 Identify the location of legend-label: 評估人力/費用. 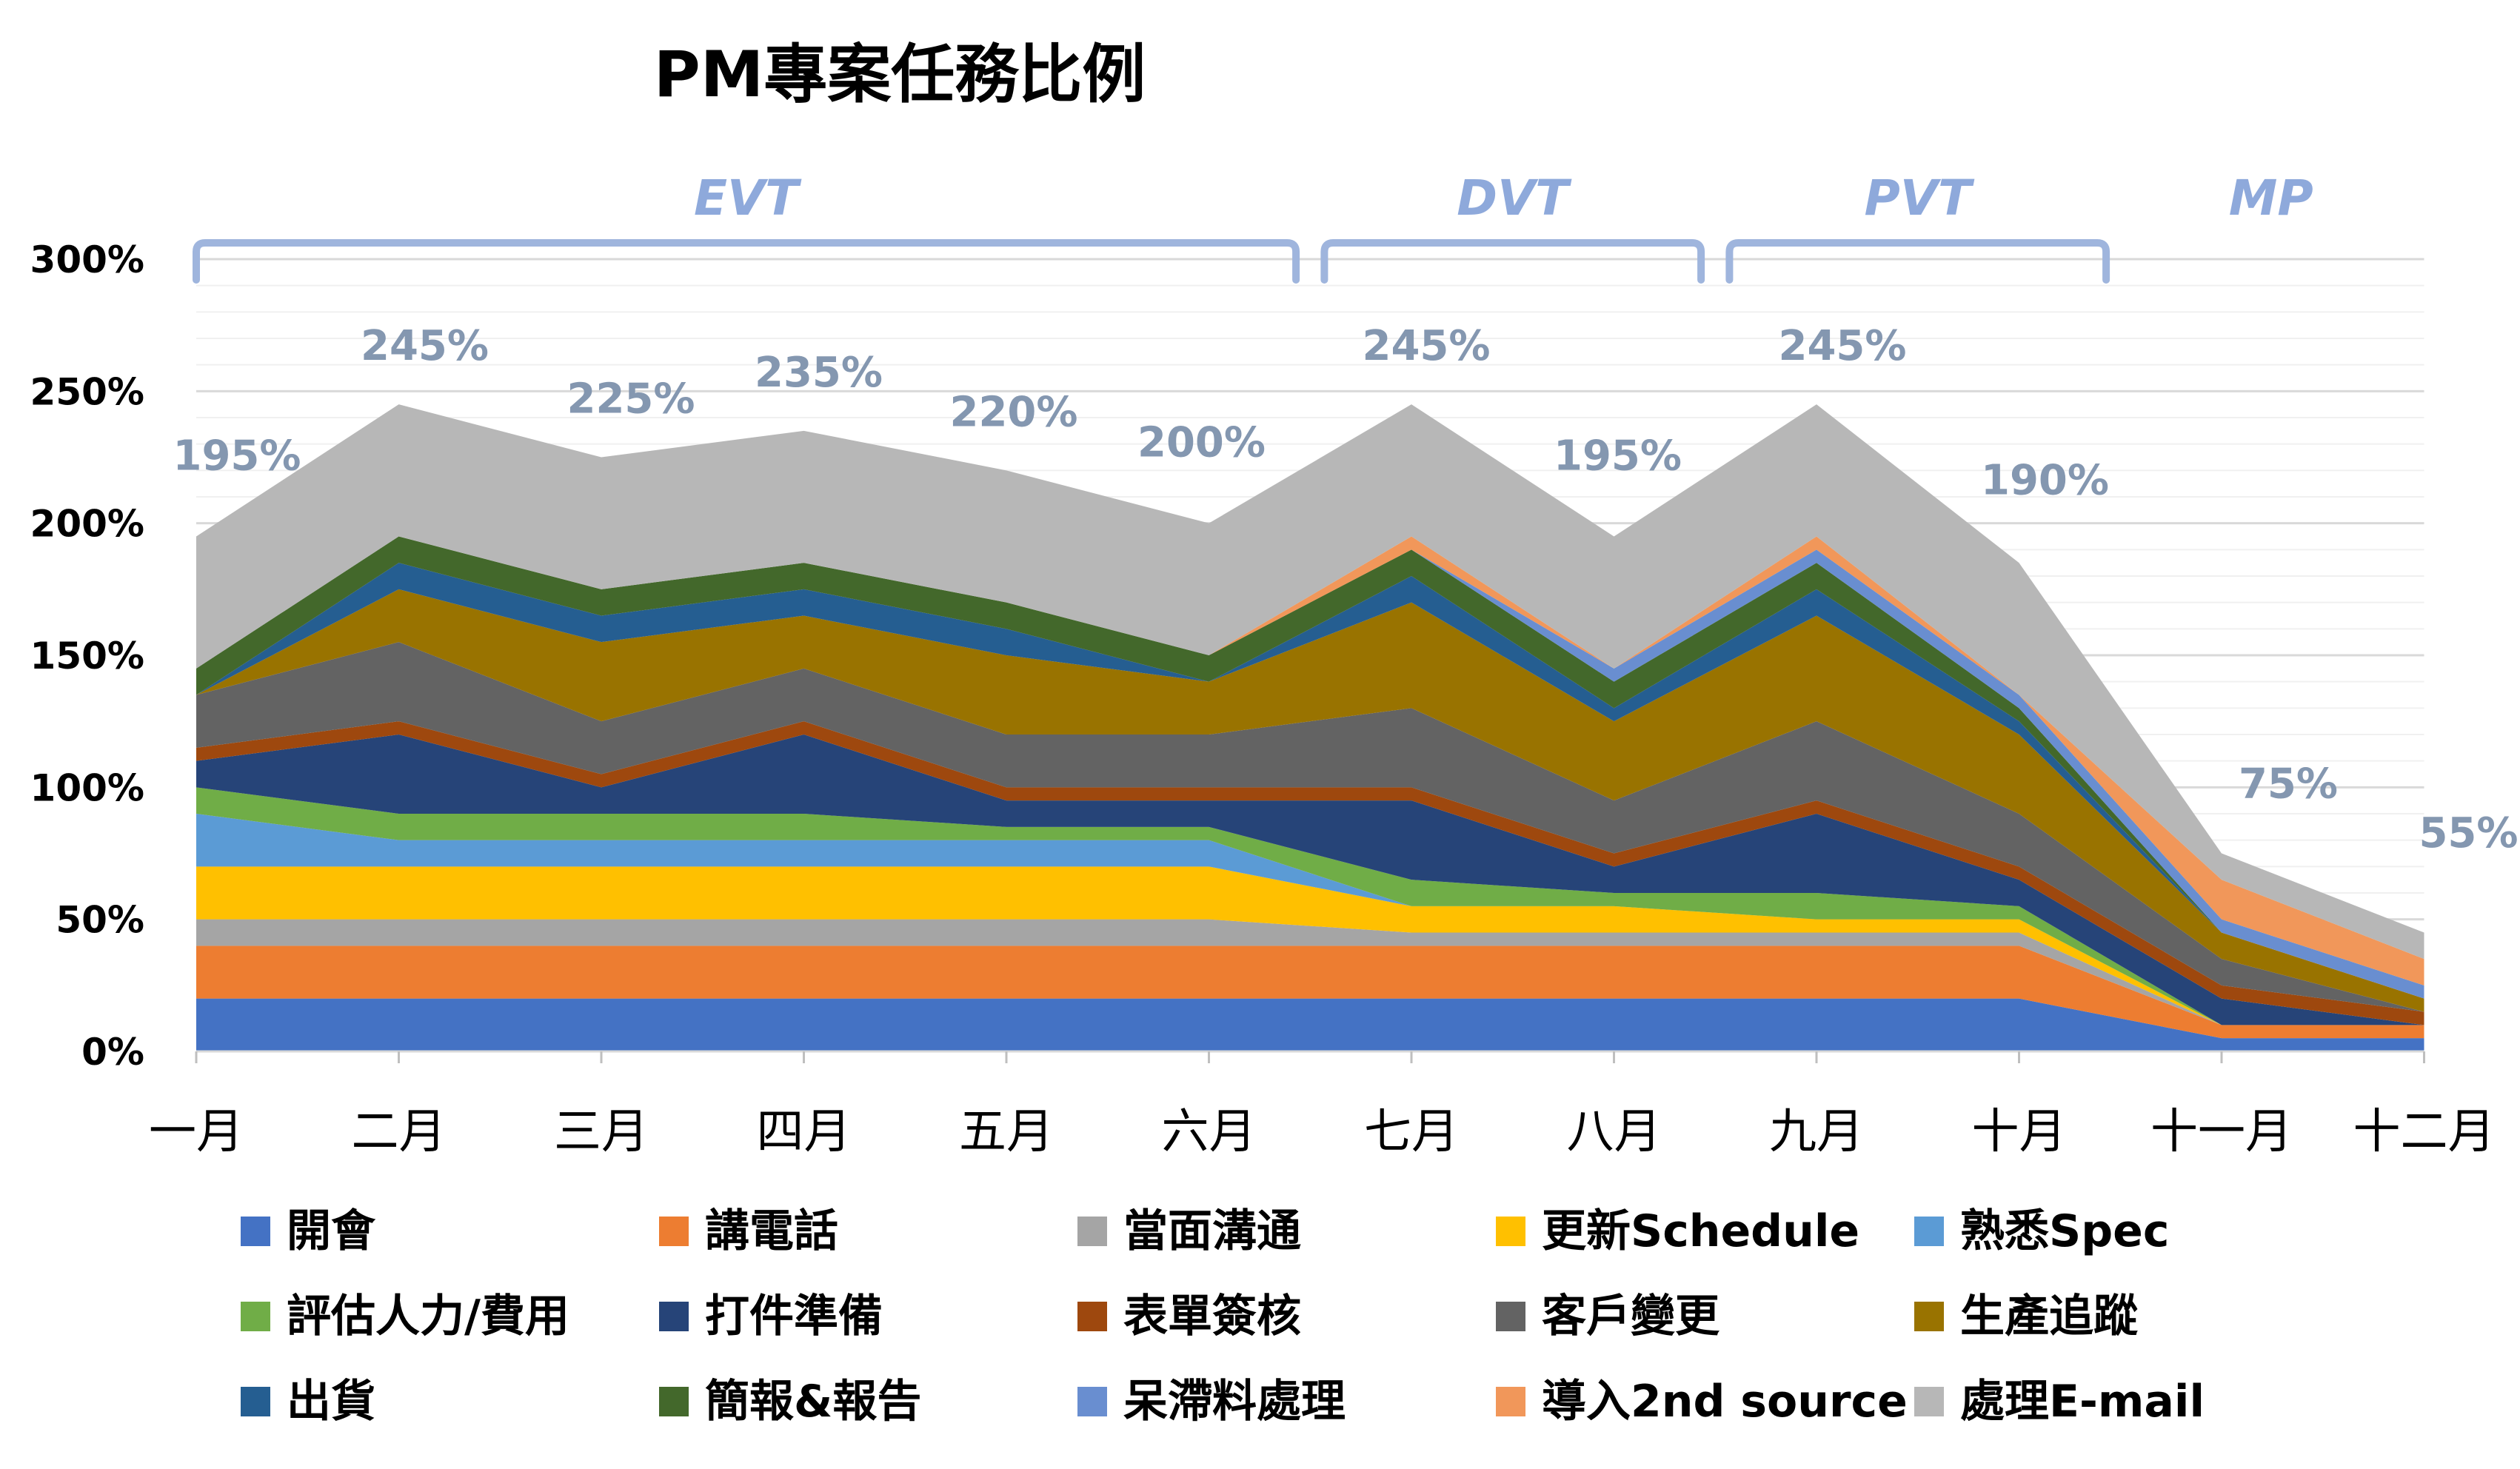
(428, 1316).